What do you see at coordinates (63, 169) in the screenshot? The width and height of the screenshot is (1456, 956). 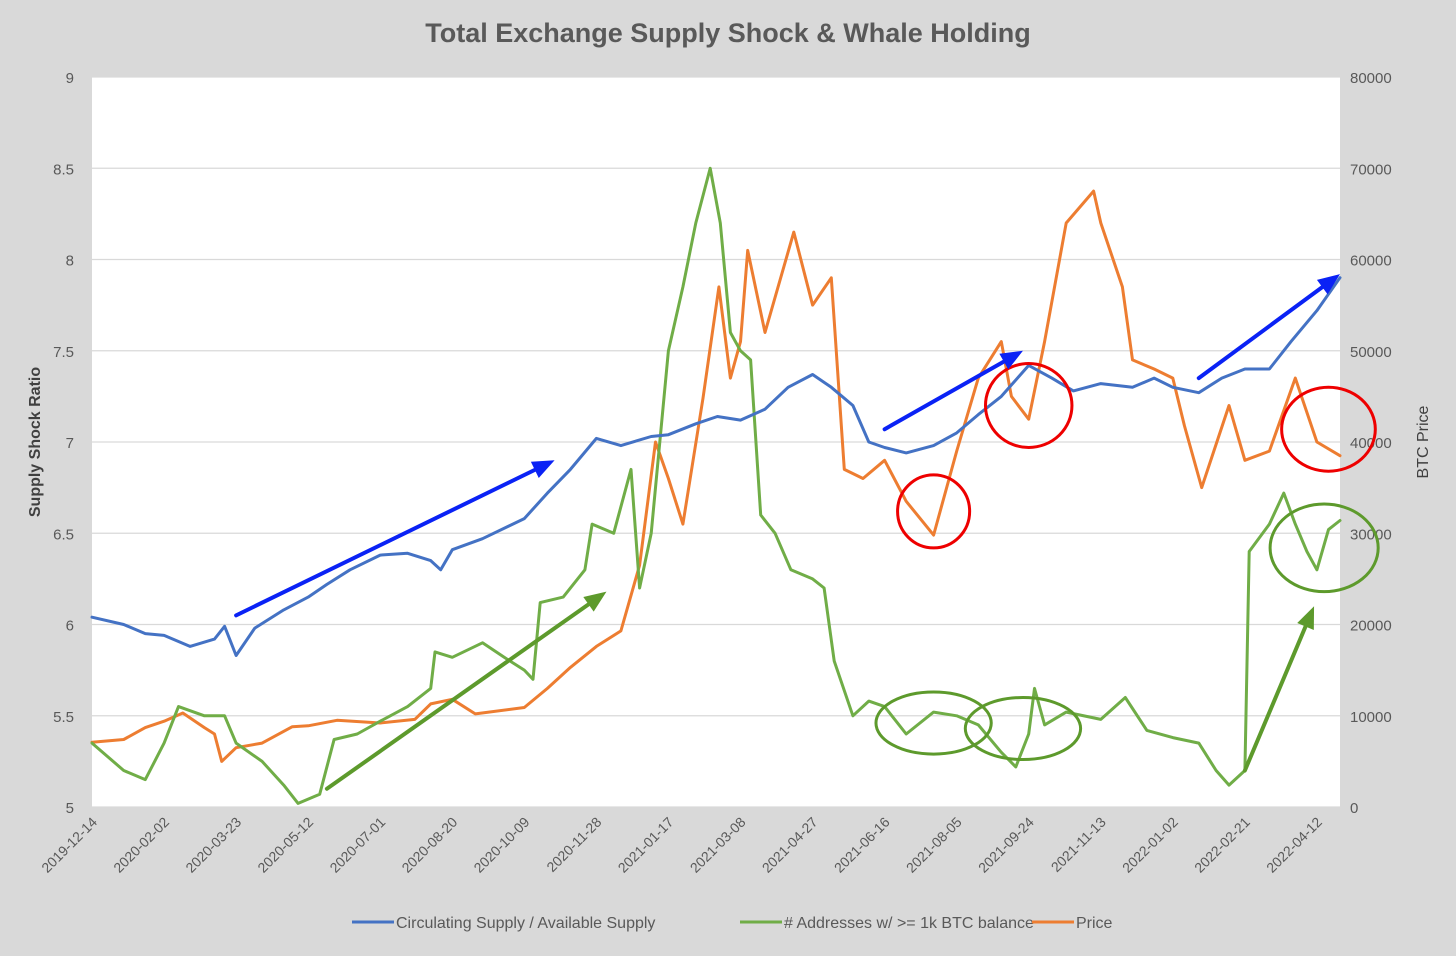 I see `y-left-tick: 8.5` at bounding box center [63, 169].